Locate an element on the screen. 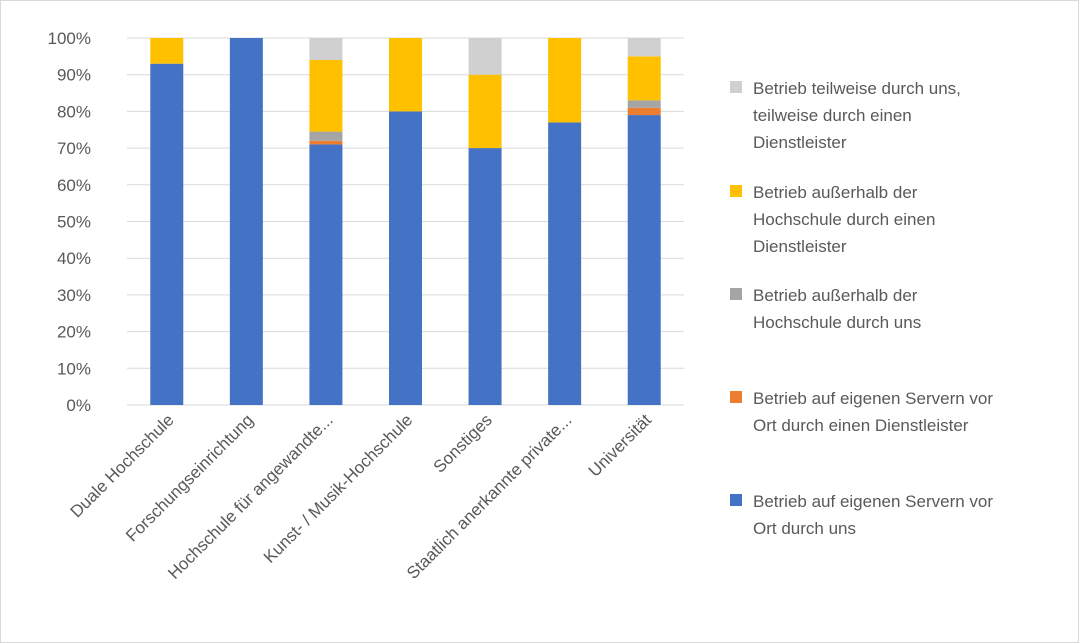 The height and width of the screenshot is (643, 1079). x-tick-label: Sonstiges is located at coordinates (463, 443).